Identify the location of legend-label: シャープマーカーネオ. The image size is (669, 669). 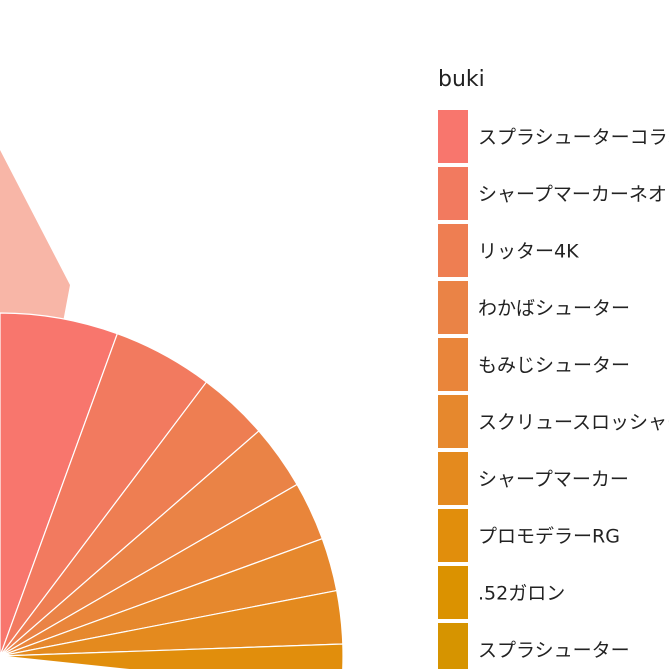
(572, 195).